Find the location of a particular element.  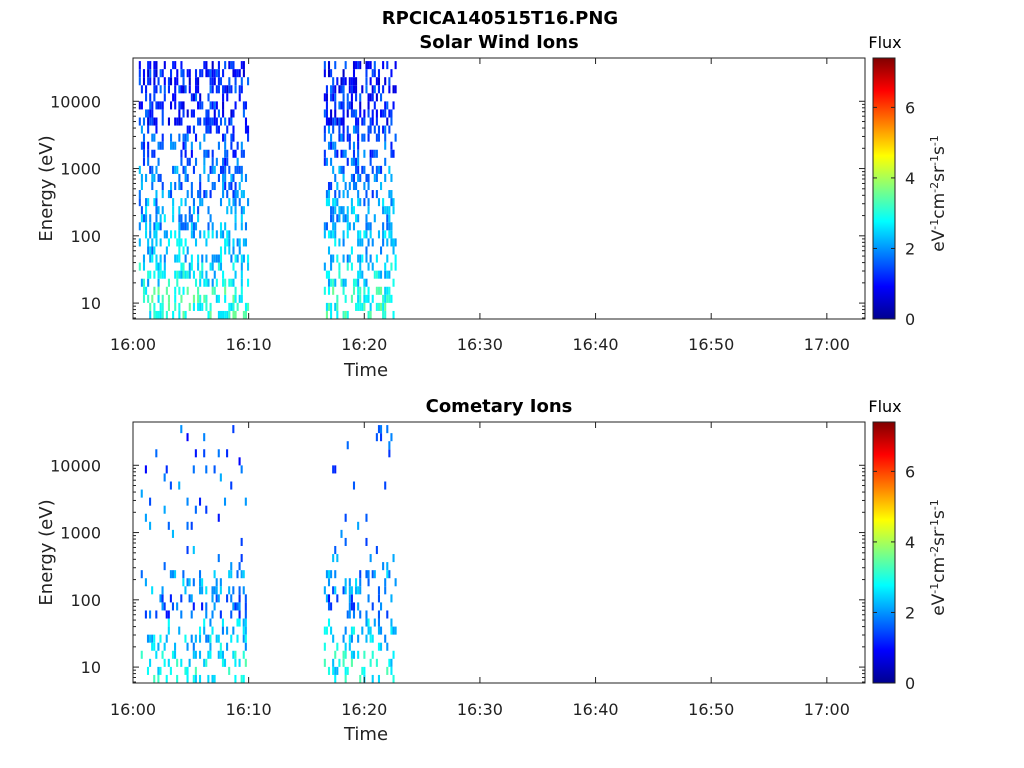

y-axis-label: Energy (eV) is located at coordinates (46, 552).